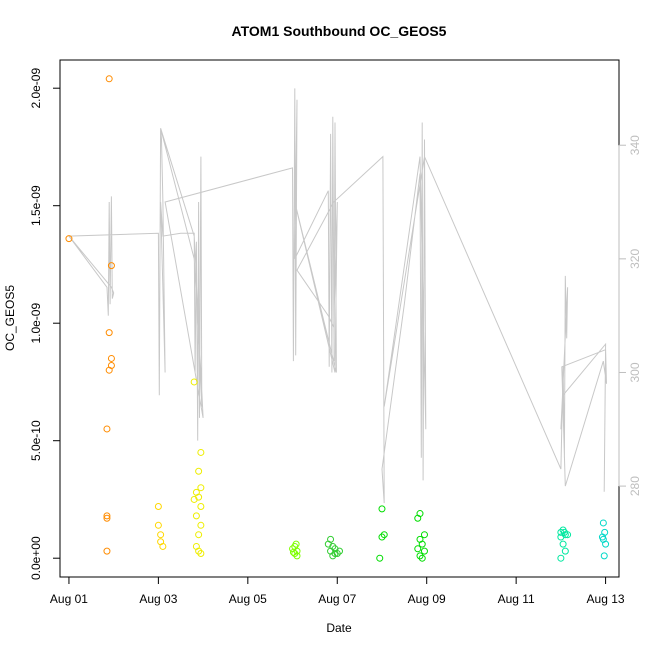  What do you see at coordinates (635, 259) in the screenshot?
I see `y2-tick-label: 320` at bounding box center [635, 259].